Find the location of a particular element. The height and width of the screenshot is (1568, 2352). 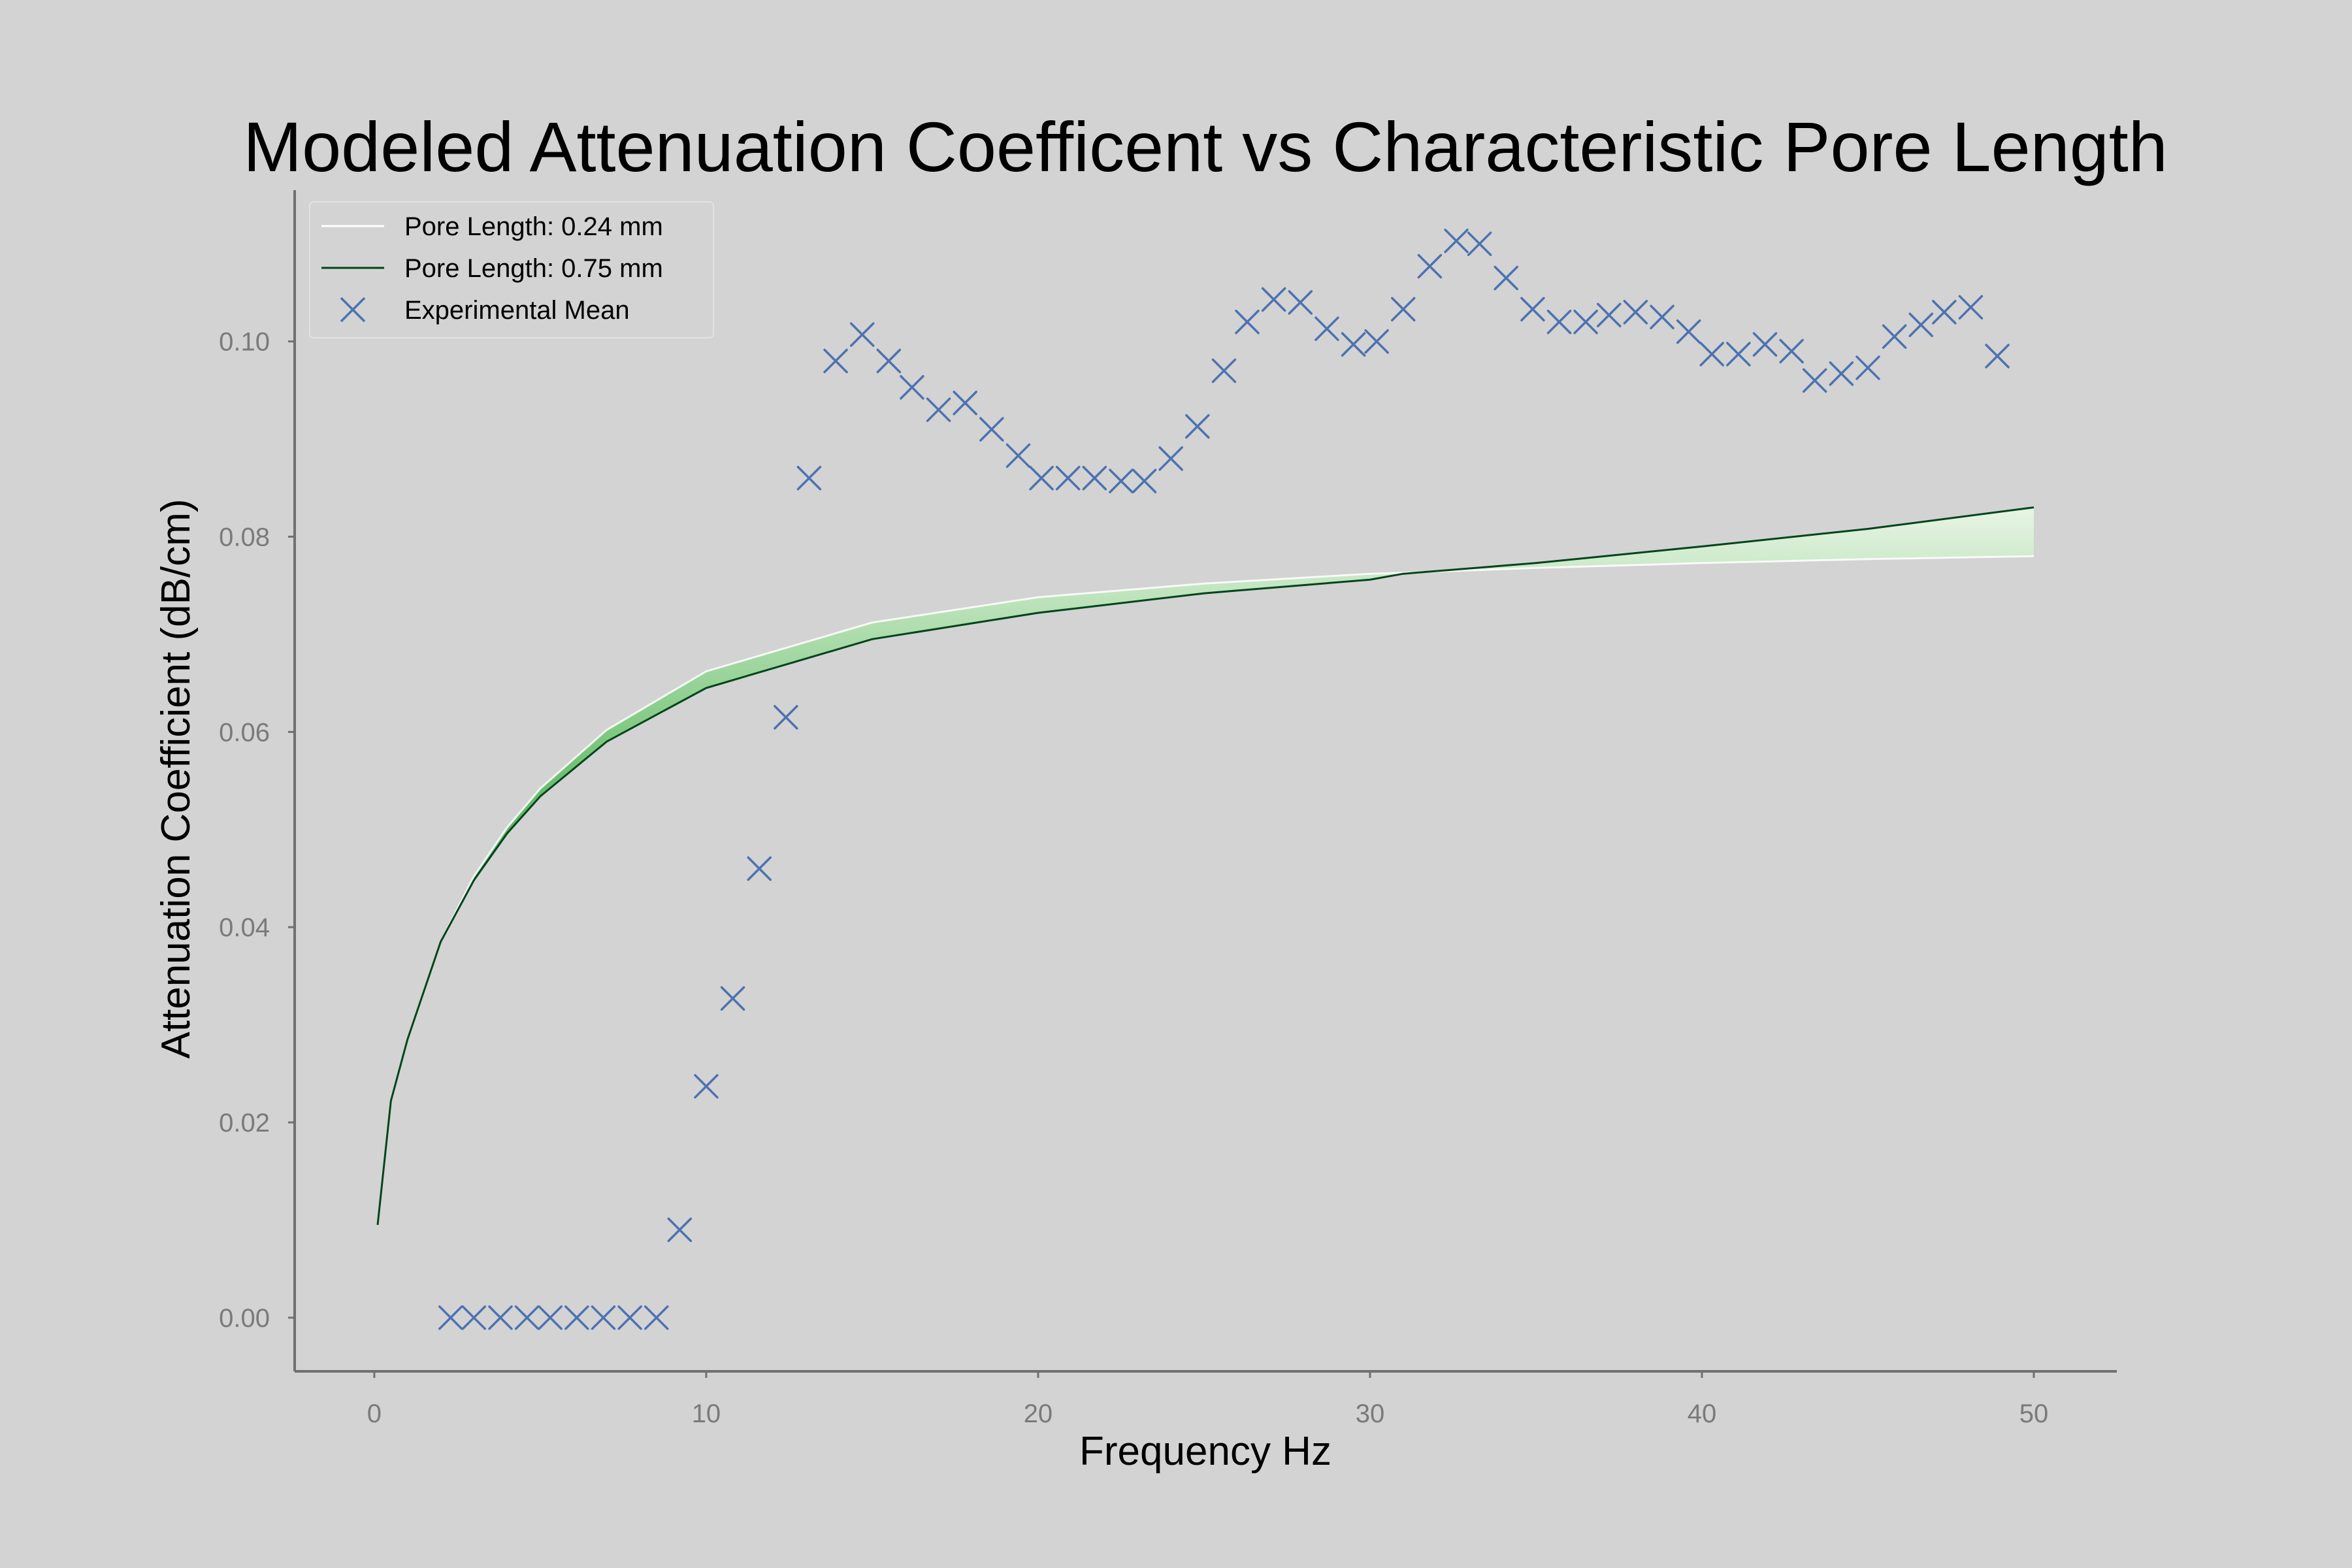

y-axis-label: Attenuation Coefficient (dB/cm) is located at coordinates (176, 779).